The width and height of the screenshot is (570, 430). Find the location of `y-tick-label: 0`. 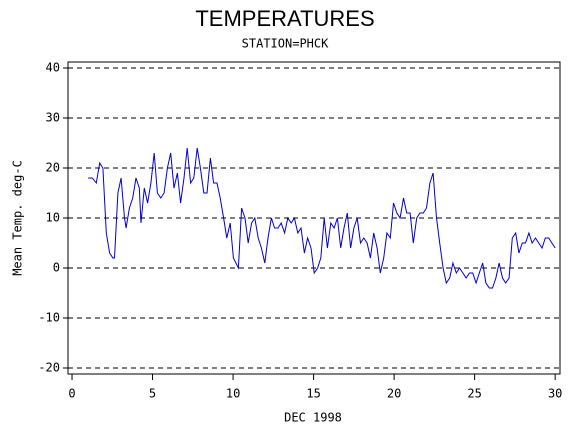

y-tick-label: 0 is located at coordinates (56, 268).